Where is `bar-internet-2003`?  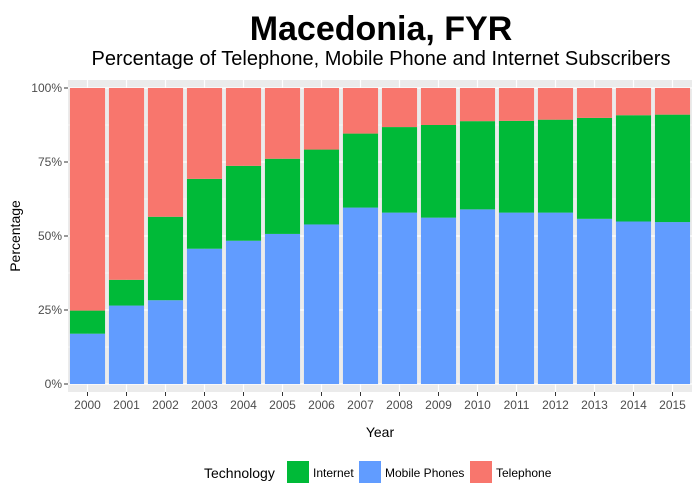 bar-internet-2003 is located at coordinates (204, 213).